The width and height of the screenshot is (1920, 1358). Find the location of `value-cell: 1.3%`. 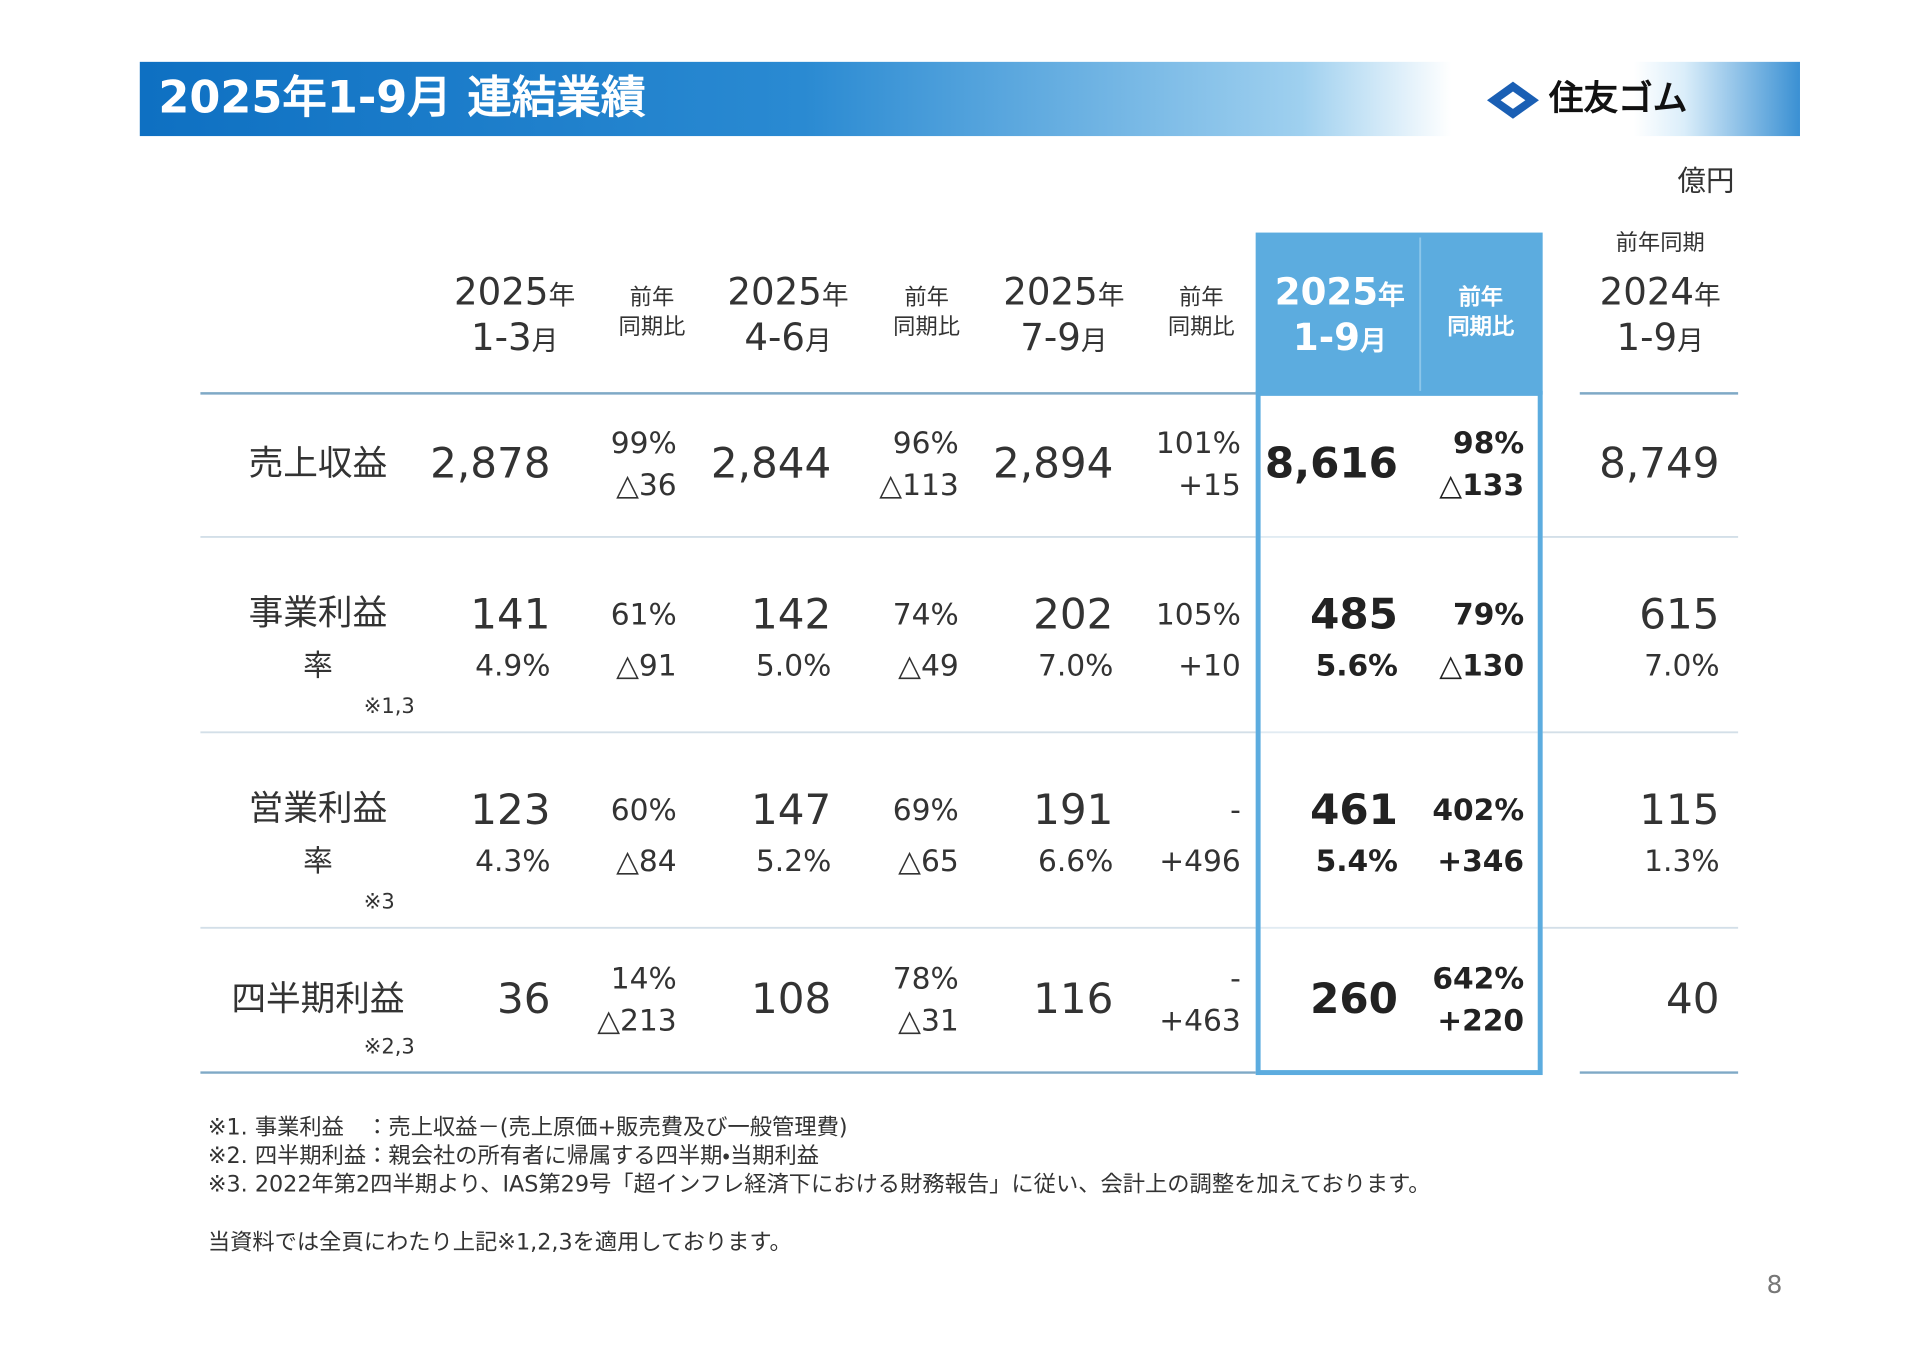

value-cell: 1.3% is located at coordinates (1682, 861).